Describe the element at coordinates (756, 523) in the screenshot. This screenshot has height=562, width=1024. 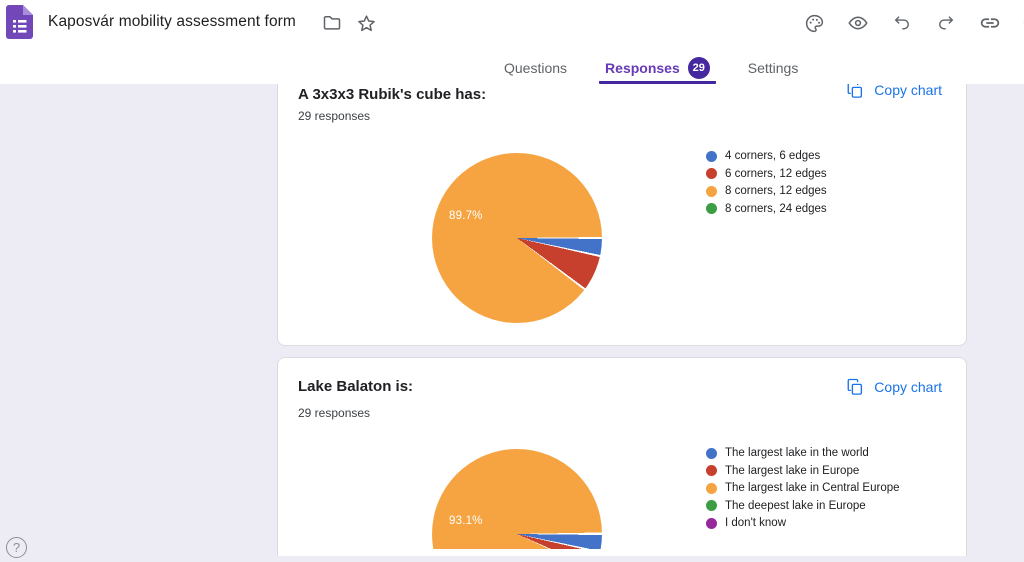
I see `legend-label: I don't know` at that location.